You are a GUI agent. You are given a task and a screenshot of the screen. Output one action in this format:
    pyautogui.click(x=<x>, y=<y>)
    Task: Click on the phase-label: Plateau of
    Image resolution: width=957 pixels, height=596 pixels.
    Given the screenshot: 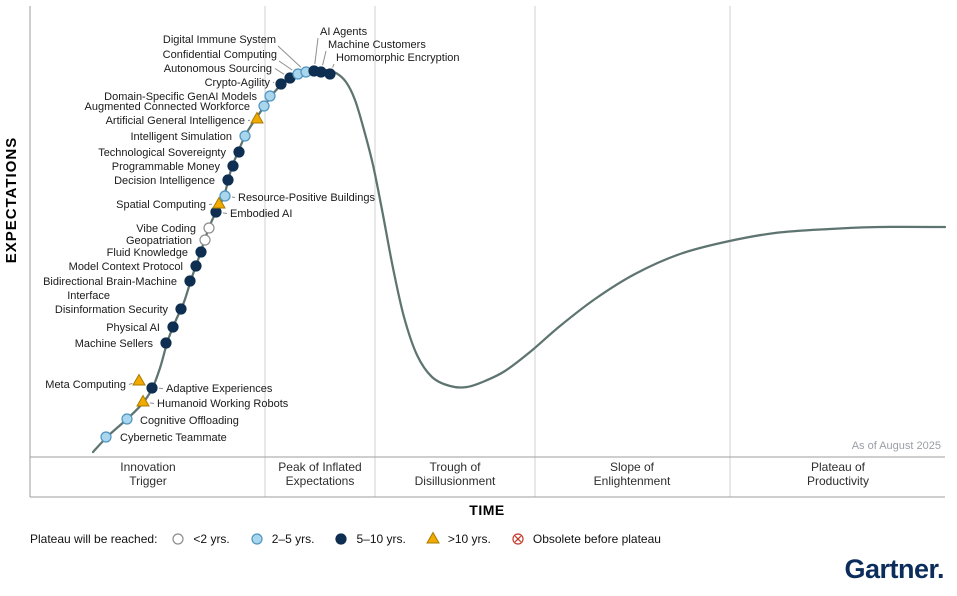 What is the action you would take?
    pyautogui.click(x=838, y=467)
    